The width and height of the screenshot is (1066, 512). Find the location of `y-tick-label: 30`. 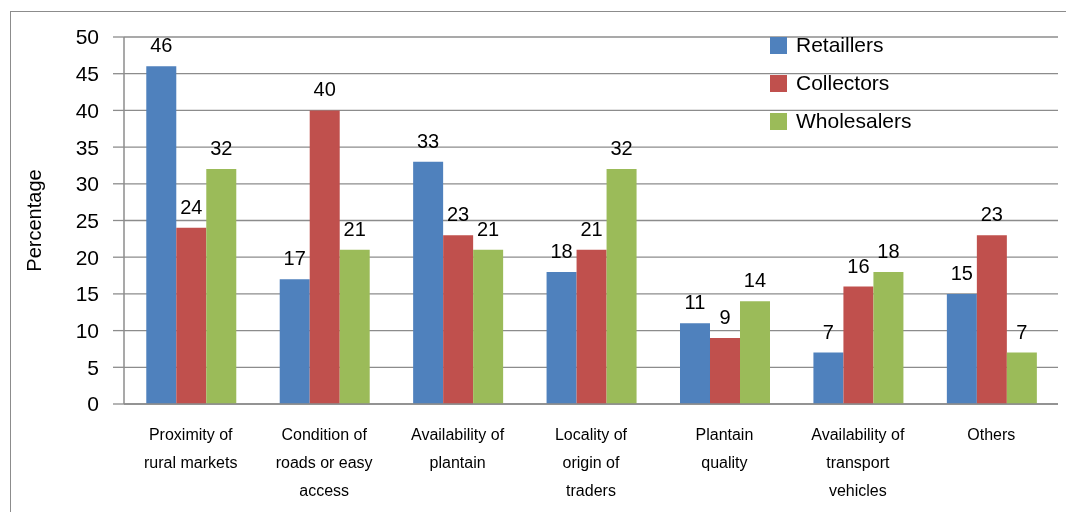

y-tick-label: 30 is located at coordinates (87, 184).